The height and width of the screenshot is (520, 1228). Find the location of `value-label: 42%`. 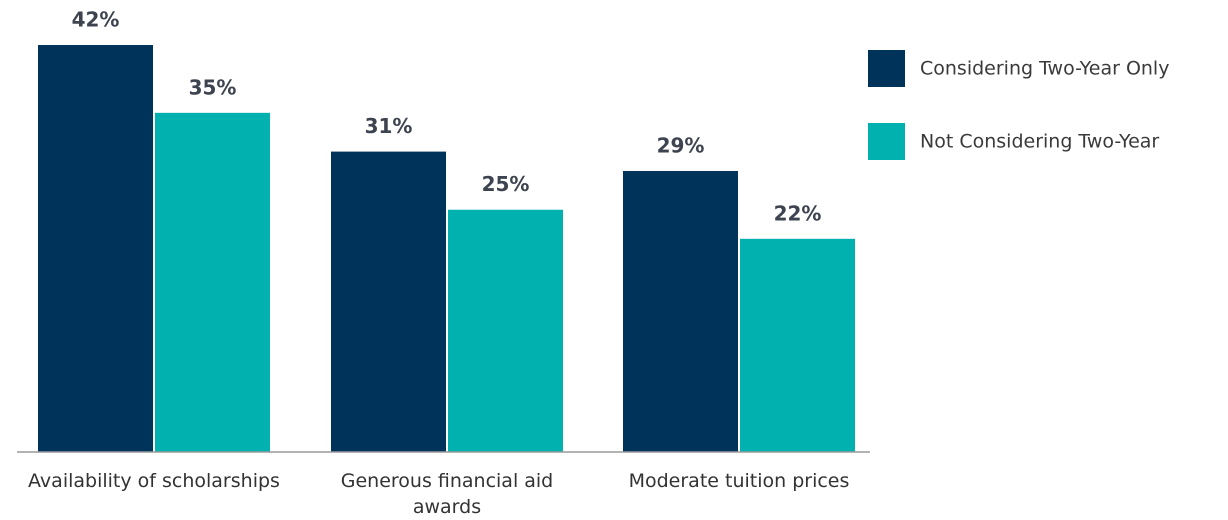

value-label: 42% is located at coordinates (96, 20).